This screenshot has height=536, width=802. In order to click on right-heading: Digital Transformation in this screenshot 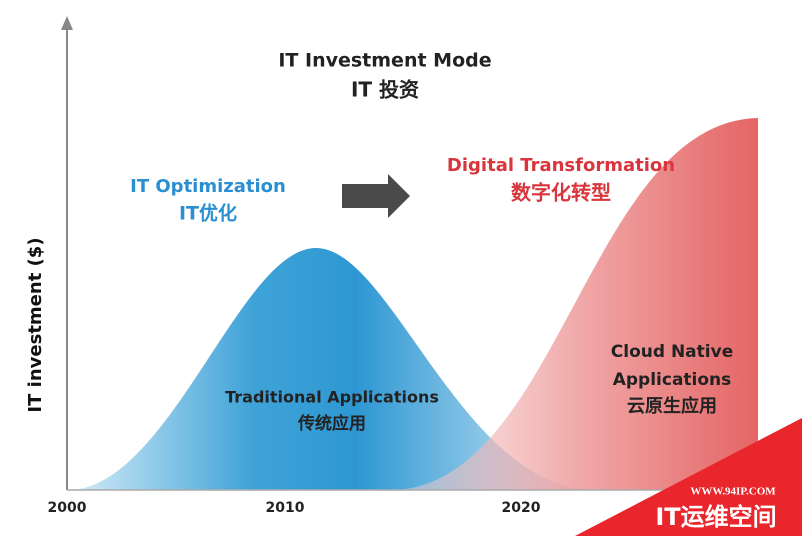, I will do `click(561, 165)`.